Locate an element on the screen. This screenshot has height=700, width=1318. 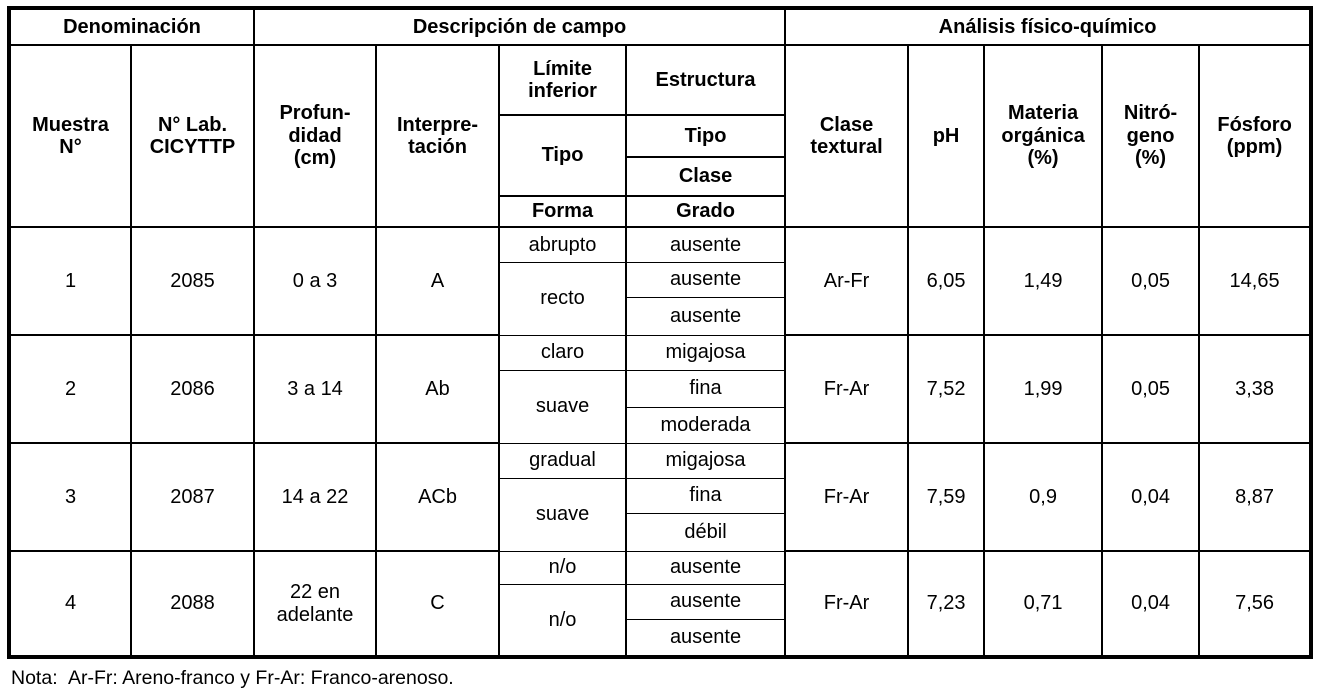
row1-lab: 2085 is located at coordinates (192, 281).